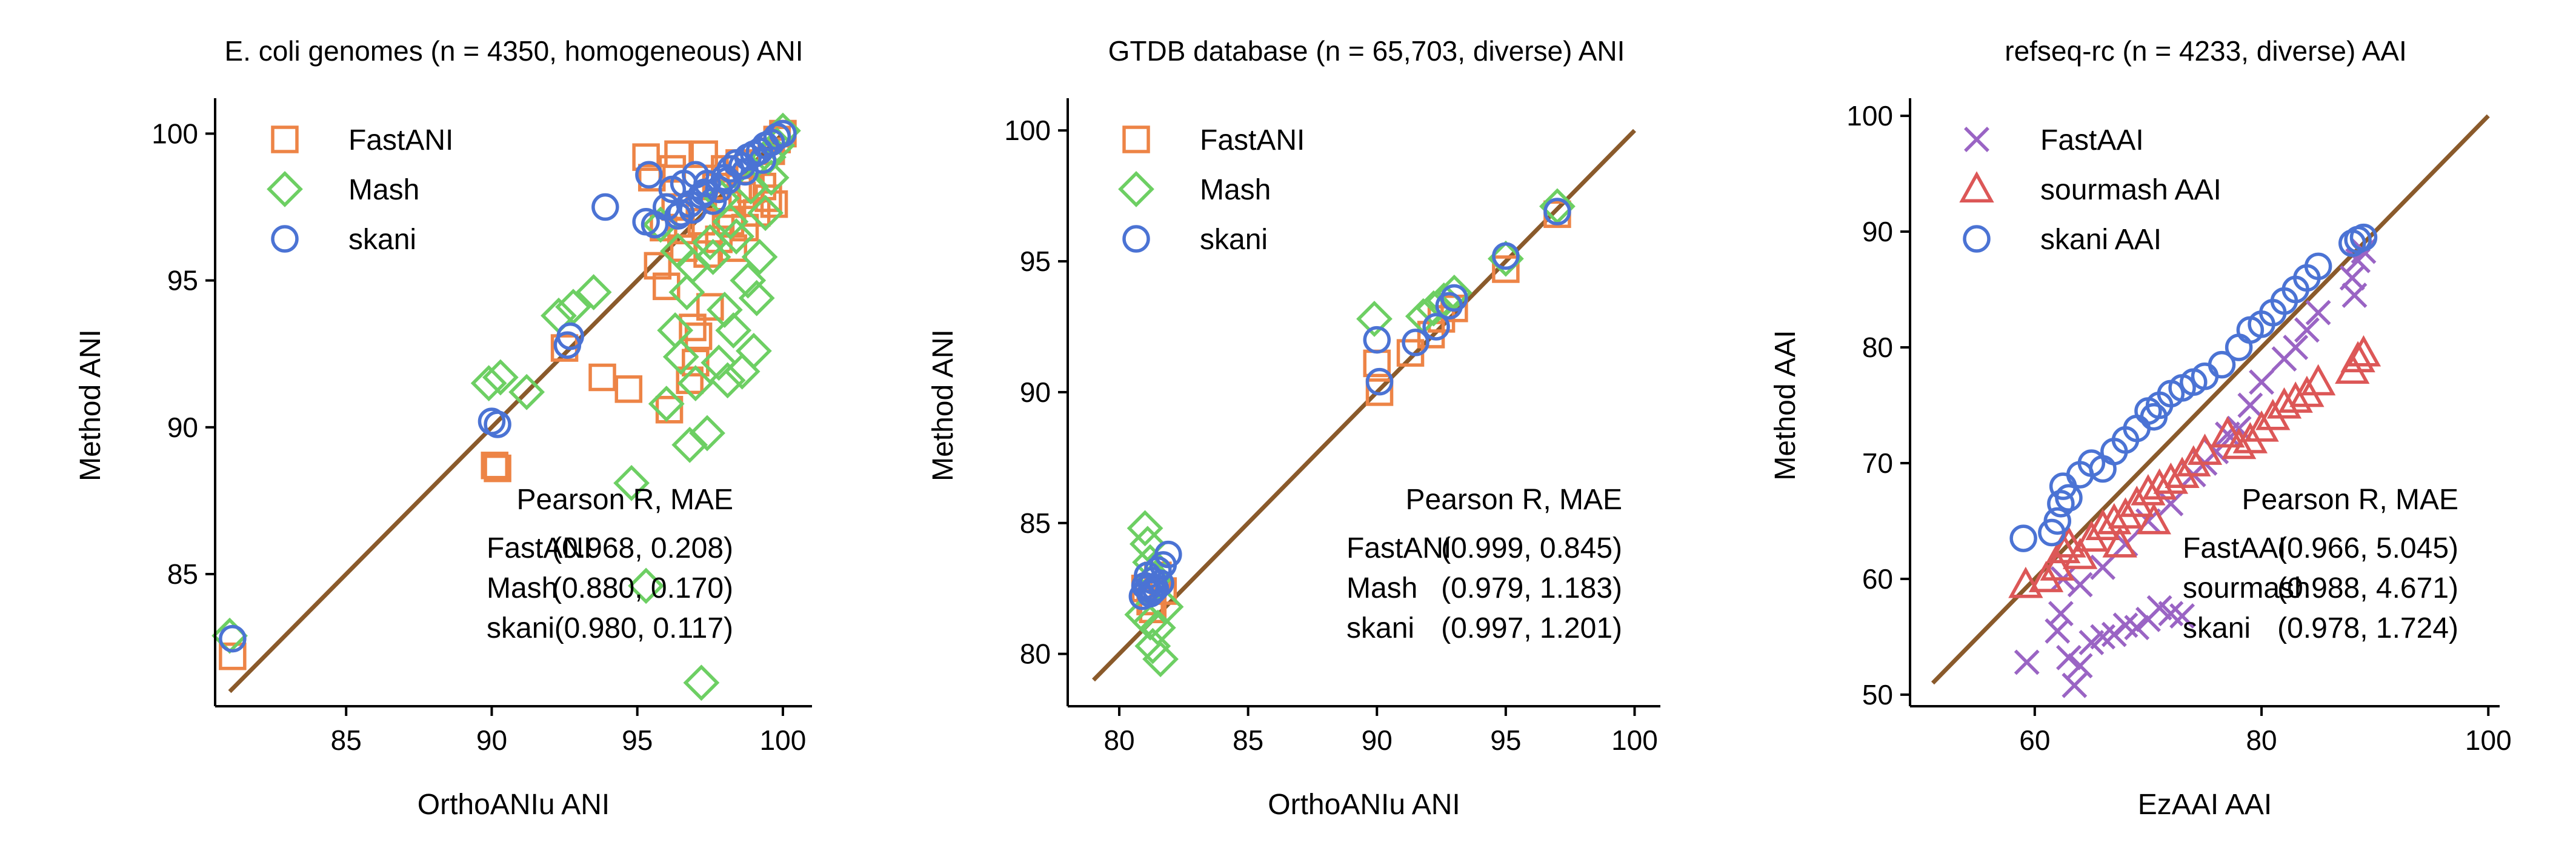 This screenshot has height=859, width=2576. Describe the element at coordinates (400, 140) in the screenshot. I see `legend-label: FastANI` at that location.